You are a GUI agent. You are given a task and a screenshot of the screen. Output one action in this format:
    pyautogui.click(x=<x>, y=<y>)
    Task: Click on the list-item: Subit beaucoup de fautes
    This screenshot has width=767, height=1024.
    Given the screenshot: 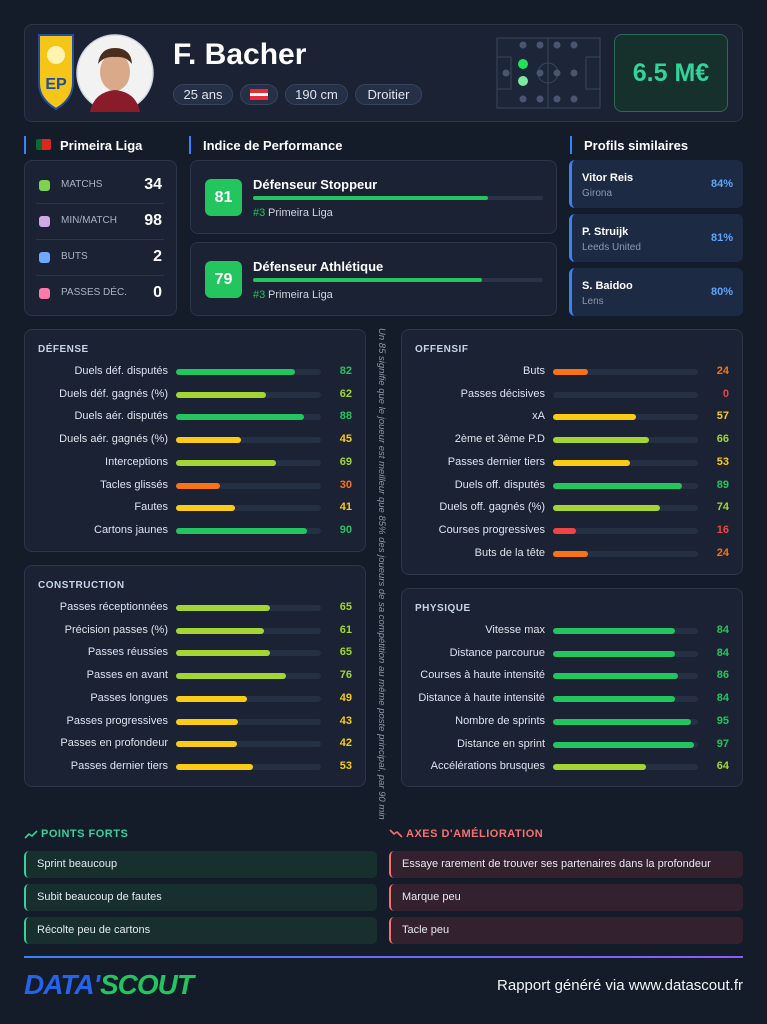 What is the action you would take?
    pyautogui.click(x=200, y=897)
    